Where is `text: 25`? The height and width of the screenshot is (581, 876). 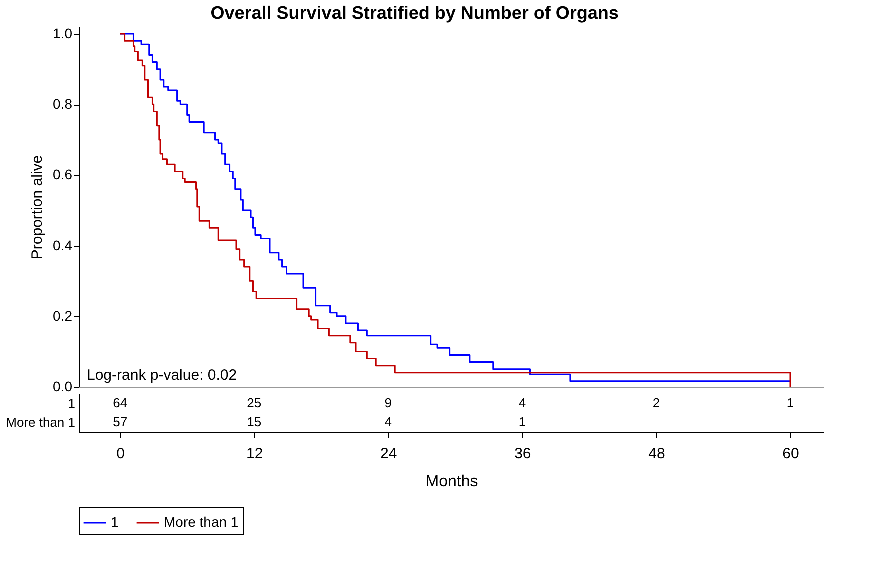 text: 25 is located at coordinates (254, 403).